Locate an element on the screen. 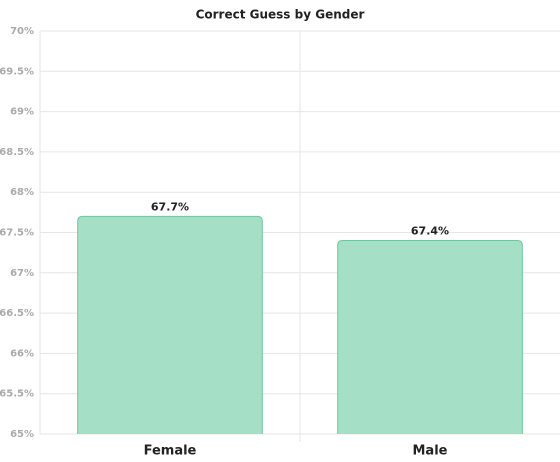  value-label: 67.7% is located at coordinates (170, 206).